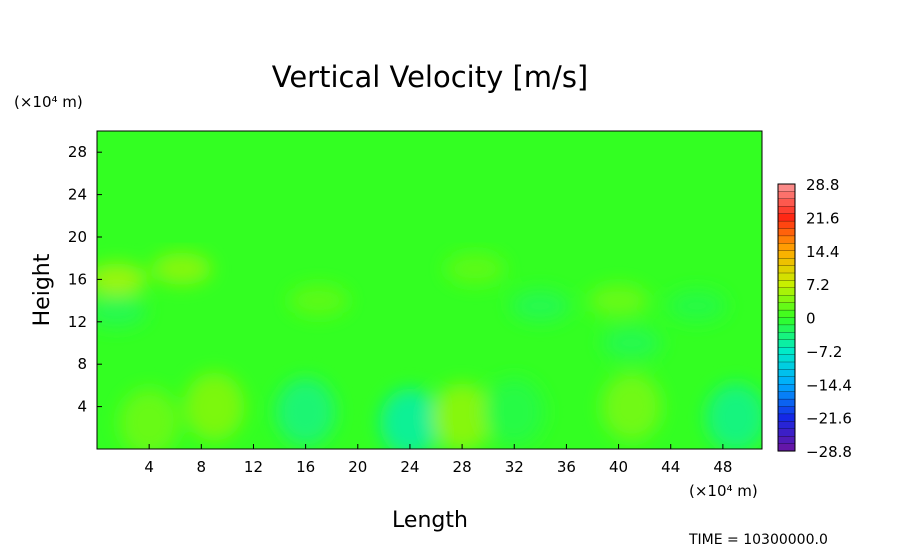 Image resolution: width=904 pixels, height=544 pixels. What do you see at coordinates (811, 319) in the screenshot?
I see `colorbar-tick-label: 0` at bounding box center [811, 319].